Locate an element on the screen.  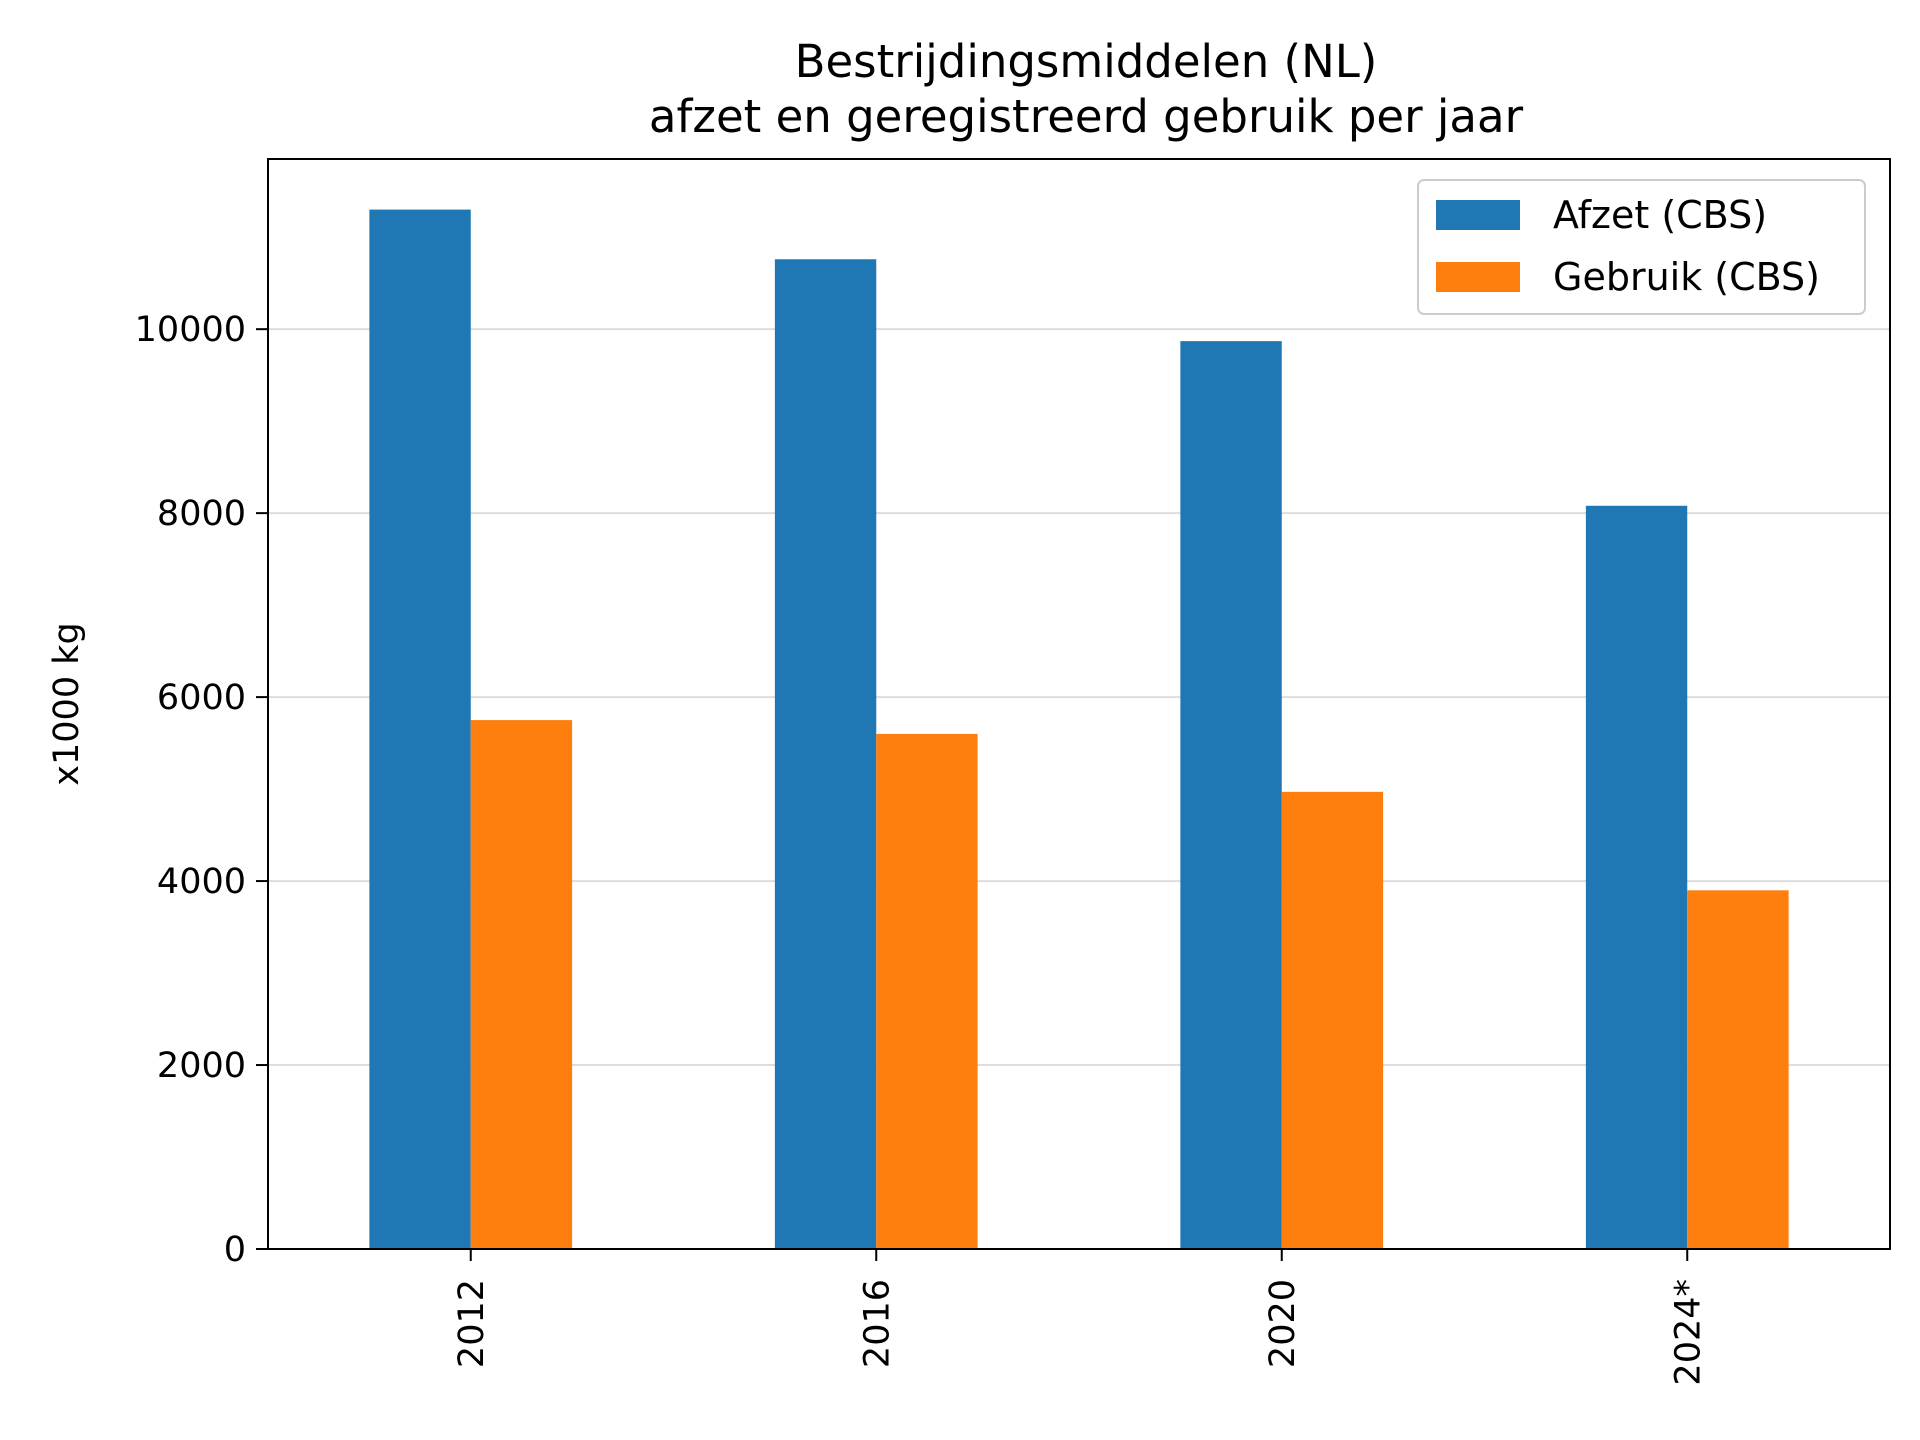
bar-gebruik-2024 is located at coordinates (1738, 1069).